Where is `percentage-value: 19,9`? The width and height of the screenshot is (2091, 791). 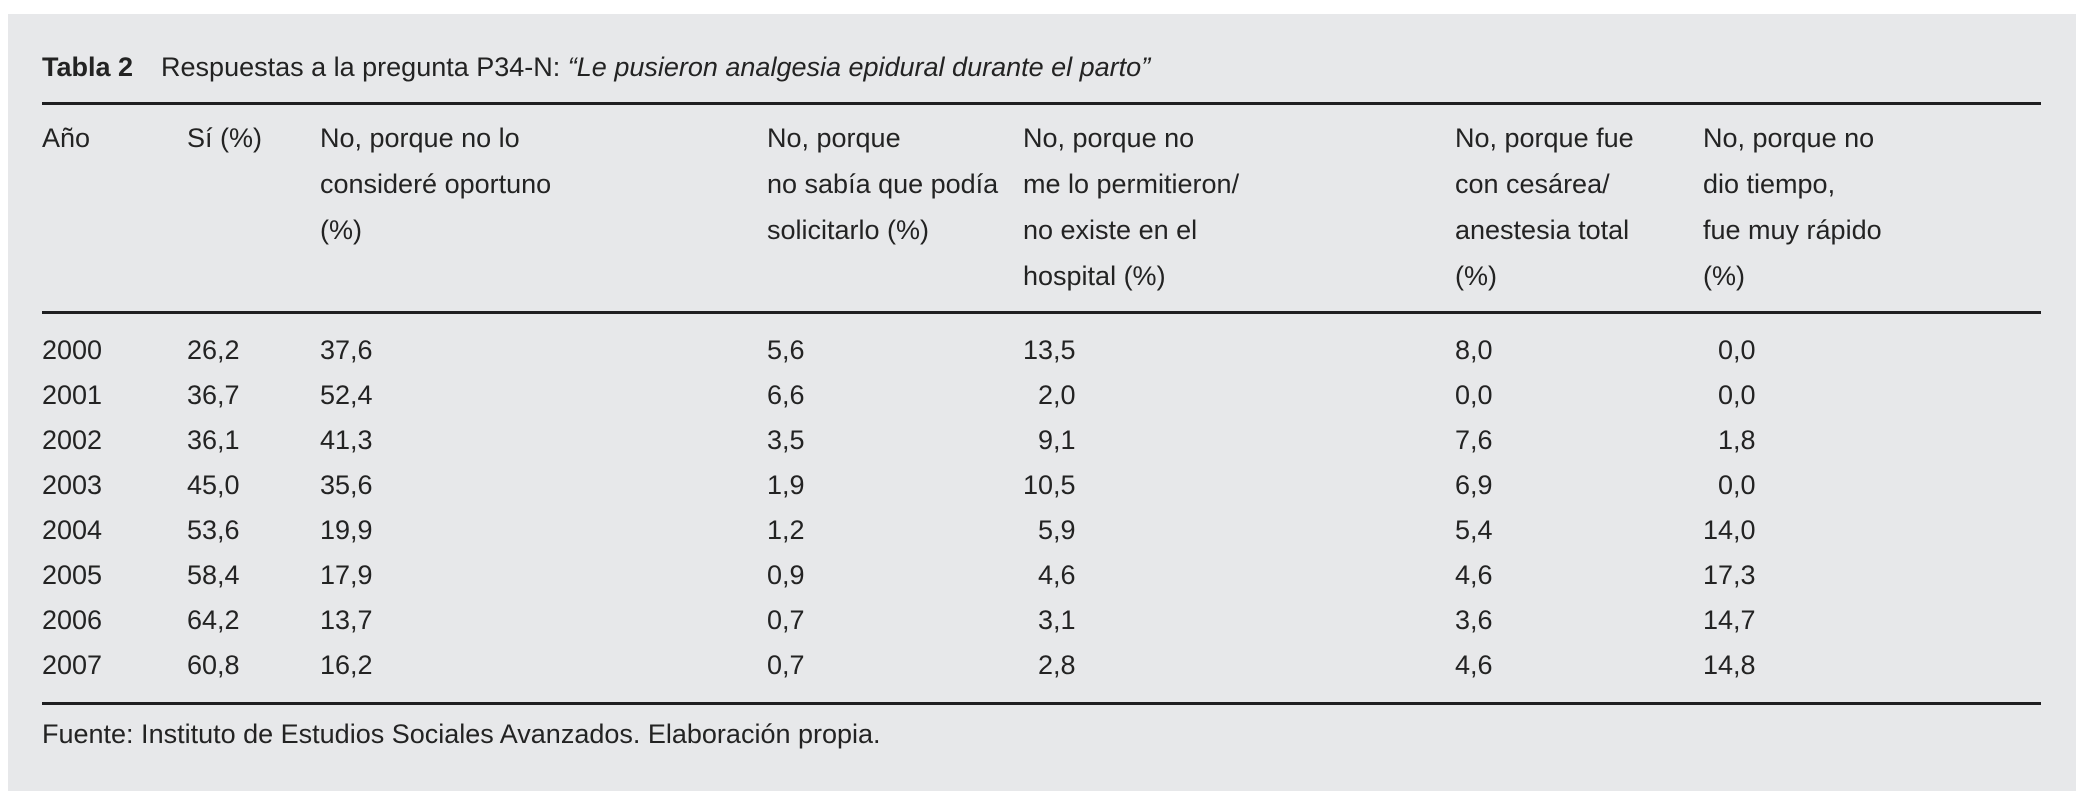 percentage-value: 19,9 is located at coordinates (346, 530).